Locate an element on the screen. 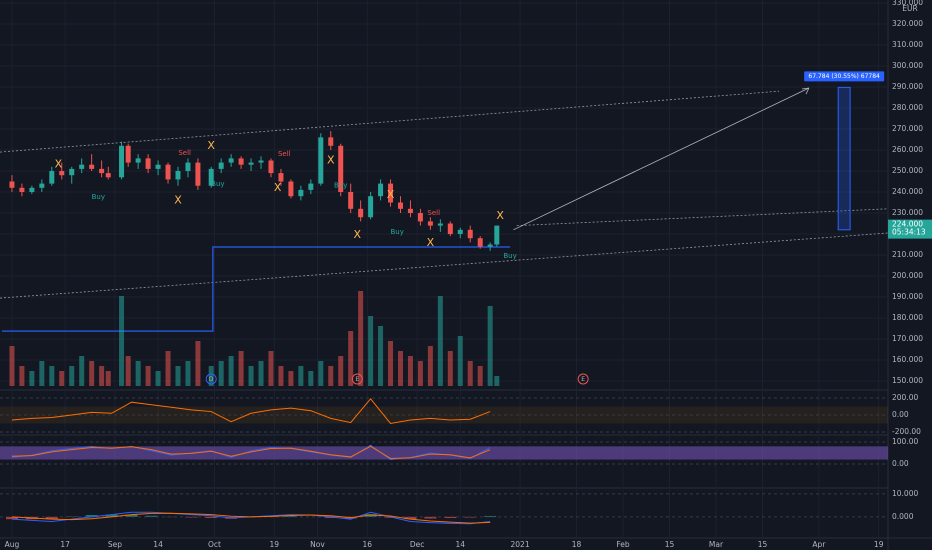  x-tick-label: 15 is located at coordinates (670, 544).